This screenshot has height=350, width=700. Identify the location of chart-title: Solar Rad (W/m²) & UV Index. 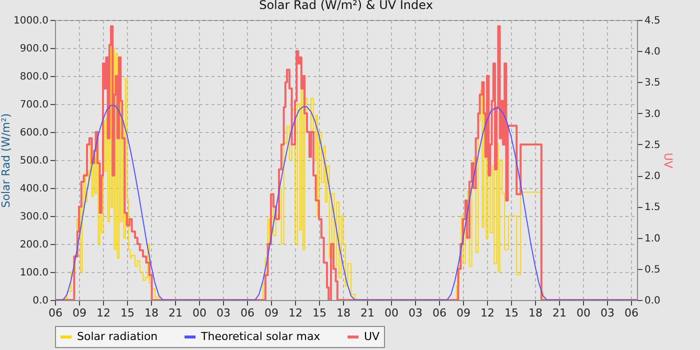
(346, 6).